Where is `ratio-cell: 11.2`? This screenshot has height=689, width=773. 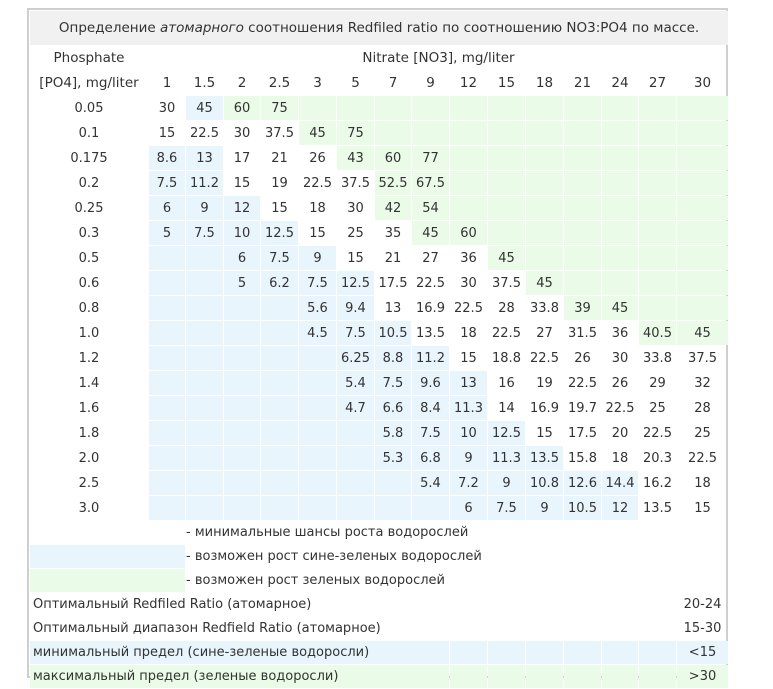 ratio-cell: 11.2 is located at coordinates (430, 358).